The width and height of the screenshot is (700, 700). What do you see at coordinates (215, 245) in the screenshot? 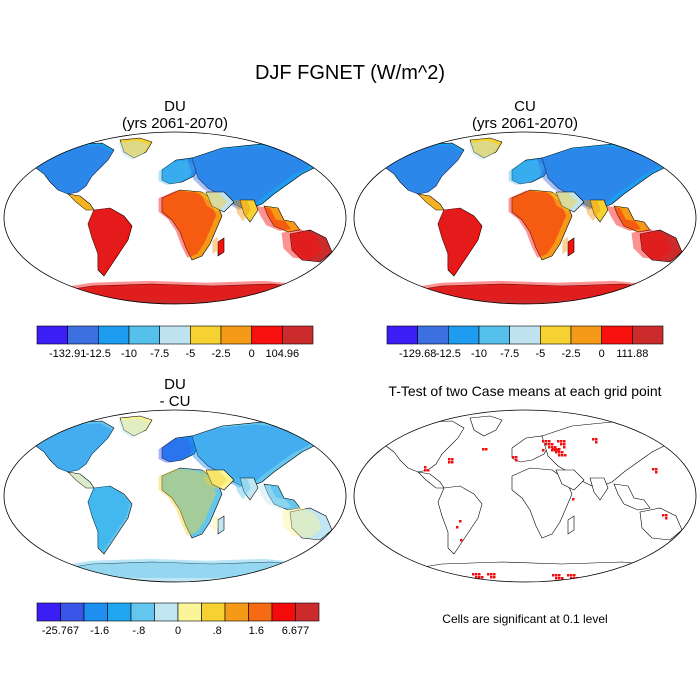
I see `continent-madagascar-shade` at bounding box center [215, 245].